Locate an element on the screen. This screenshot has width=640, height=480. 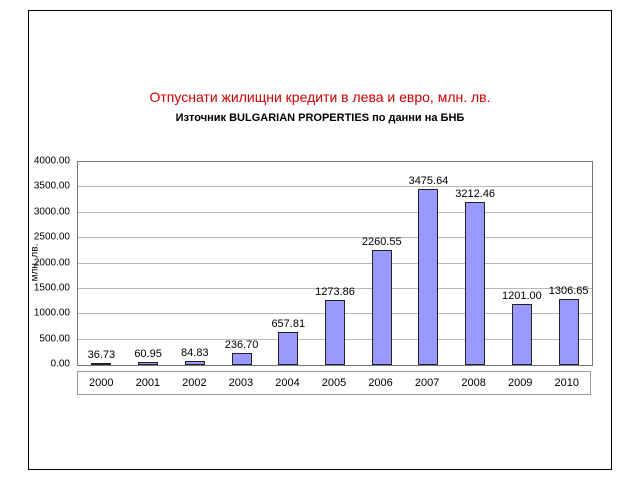
bar-2007 is located at coordinates (428, 276).